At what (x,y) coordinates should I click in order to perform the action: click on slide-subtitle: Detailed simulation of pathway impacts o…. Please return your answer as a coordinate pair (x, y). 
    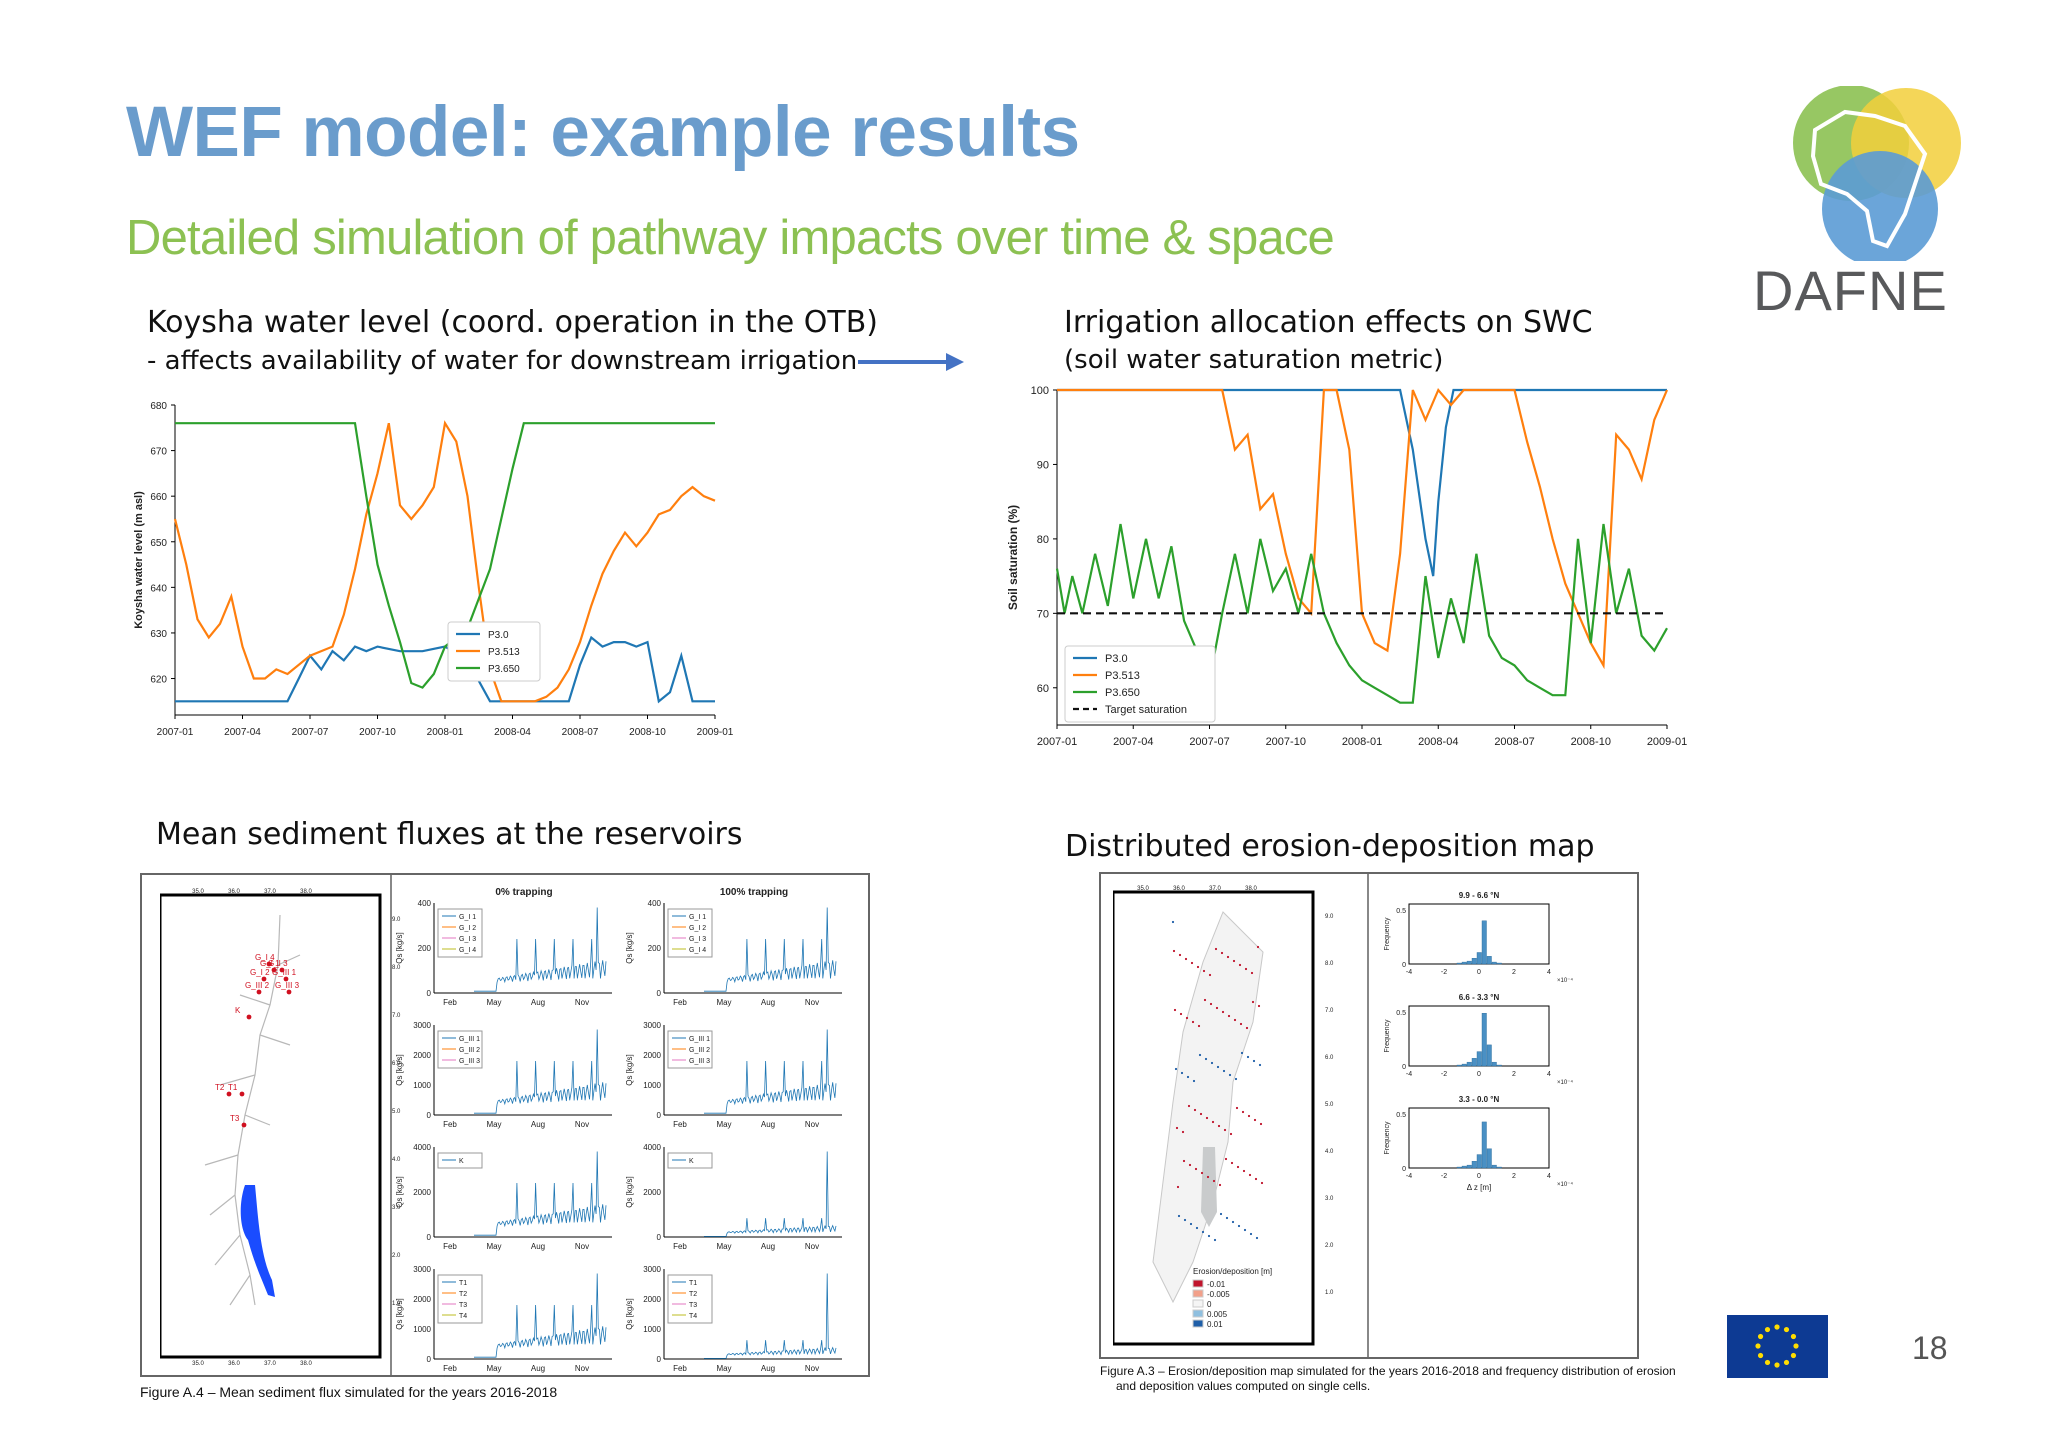
    Looking at the image, I should click on (730, 238).